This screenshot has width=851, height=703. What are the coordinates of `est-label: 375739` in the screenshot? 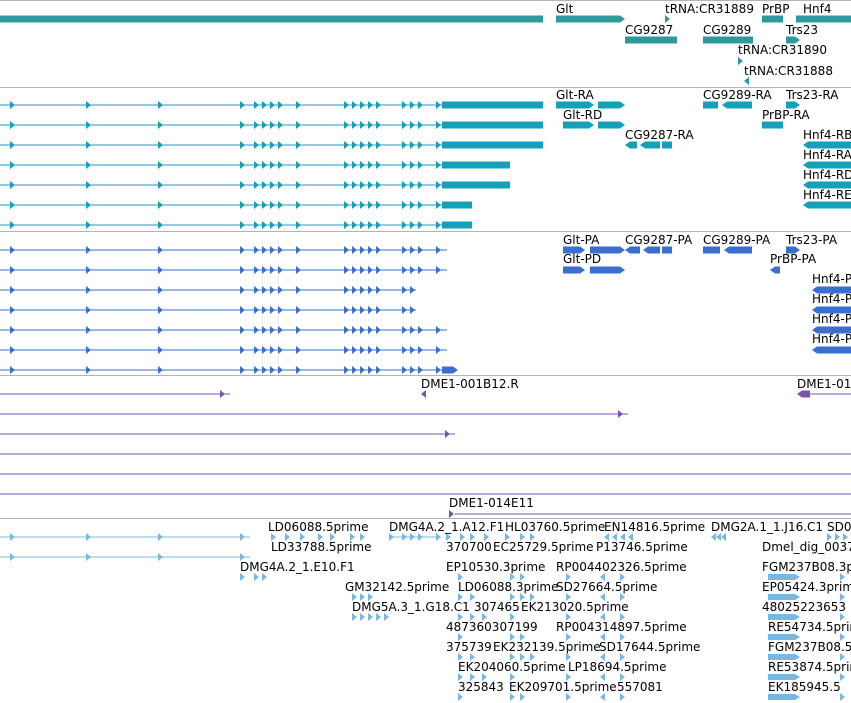 It's located at (469, 647).